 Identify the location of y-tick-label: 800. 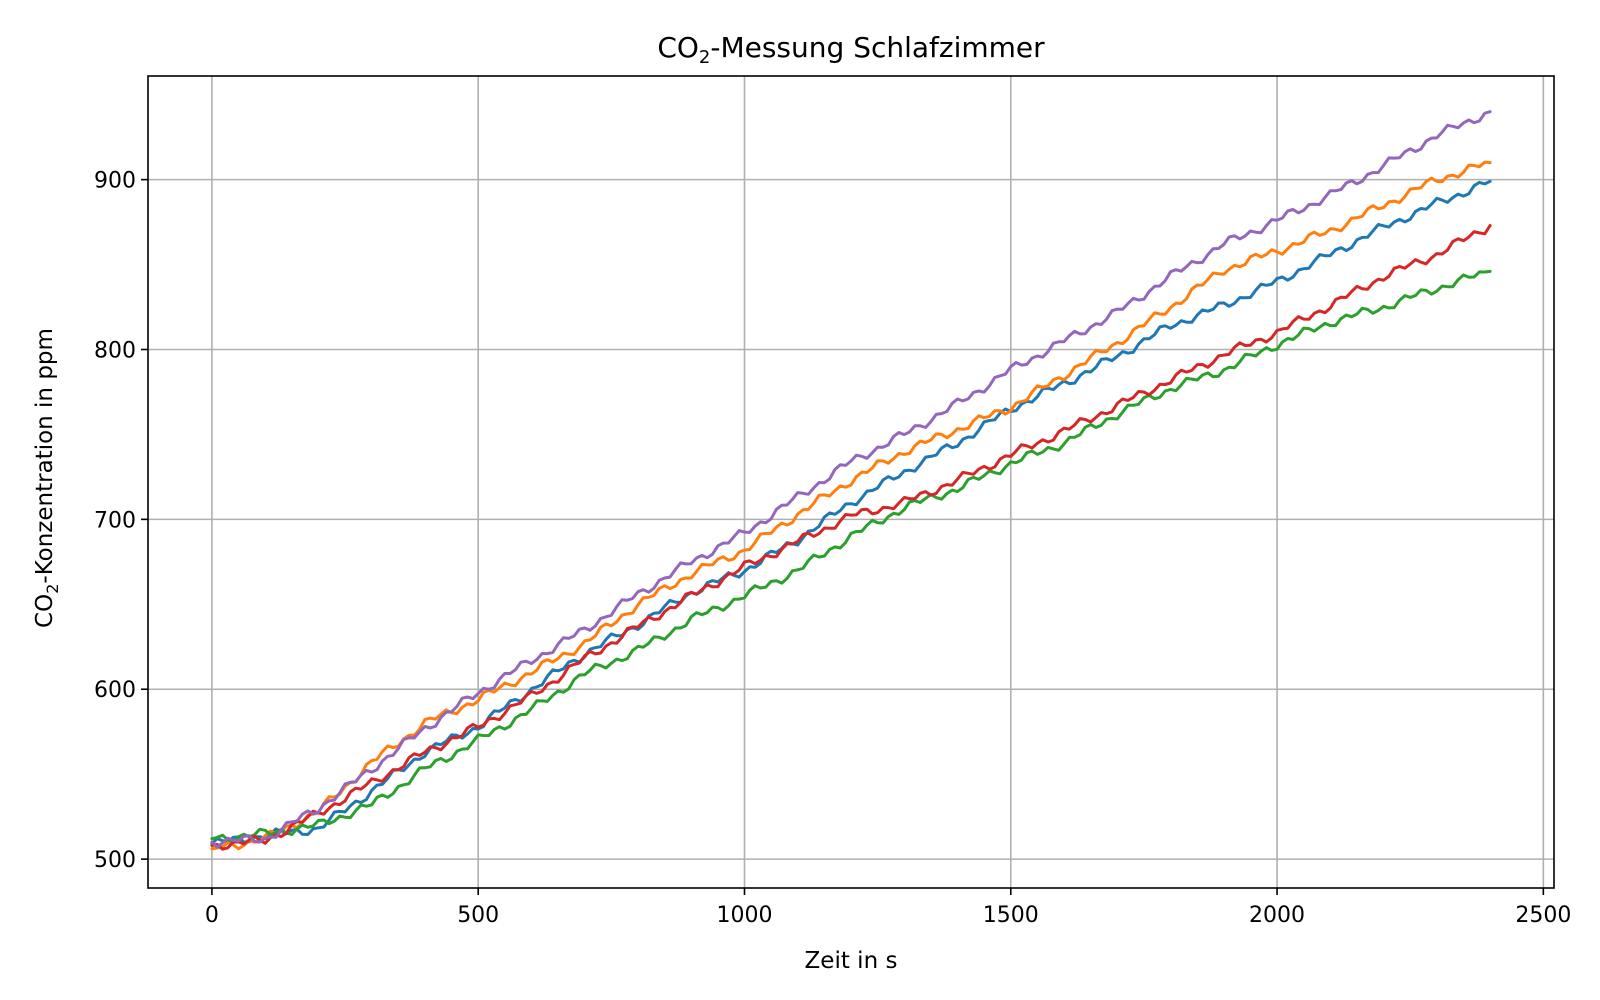
(115, 350).